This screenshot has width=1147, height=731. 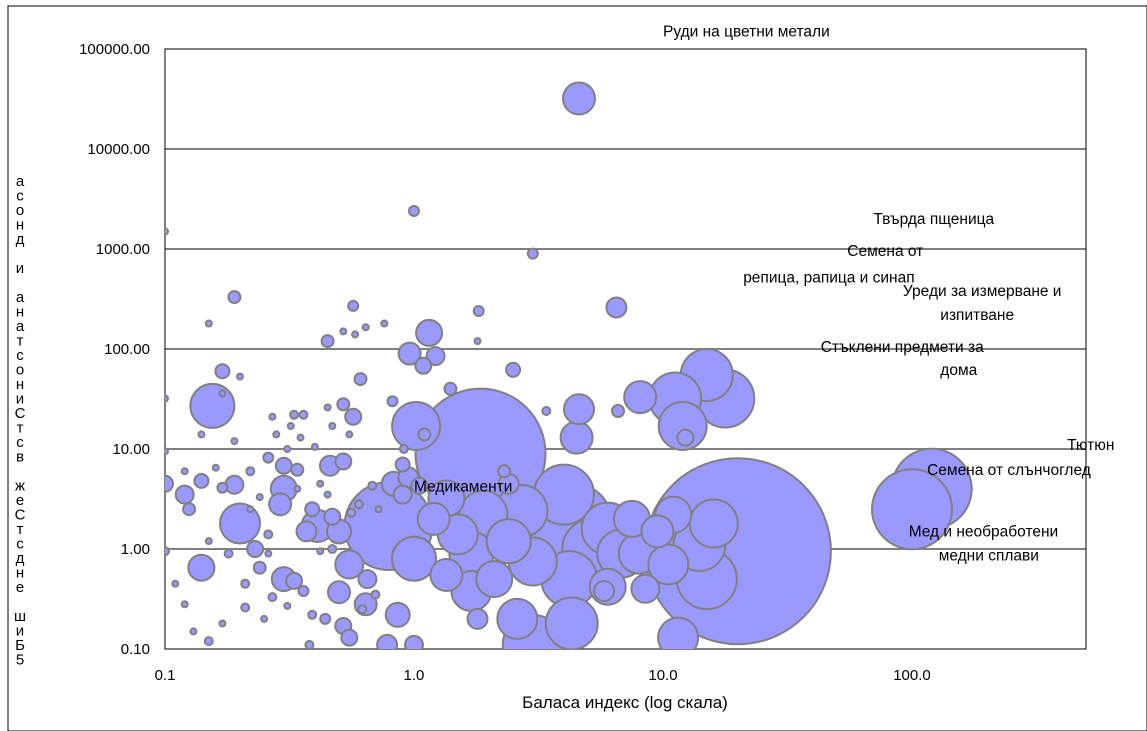 What do you see at coordinates (828, 277) in the screenshot?
I see `annotation-label: репица, рапица и синап` at bounding box center [828, 277].